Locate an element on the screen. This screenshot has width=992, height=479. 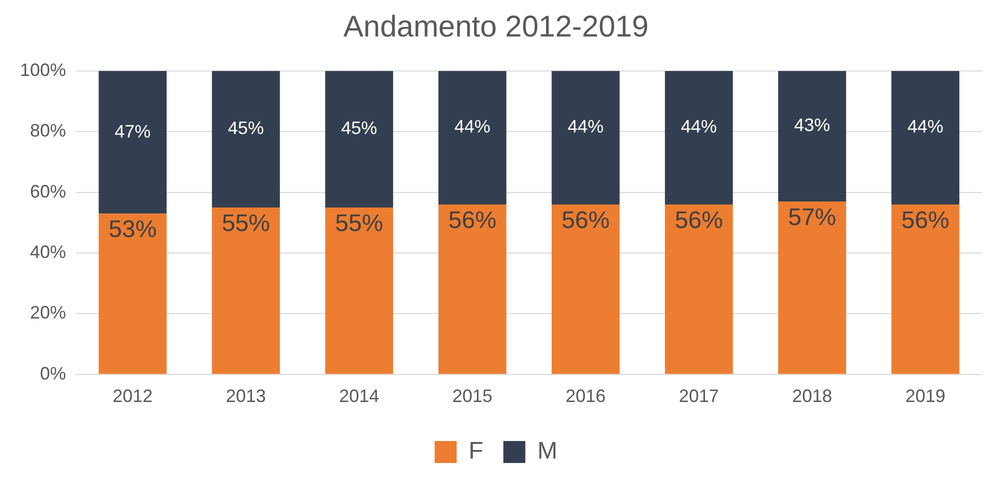
y-tick-label: 20% is located at coordinates (48, 312).